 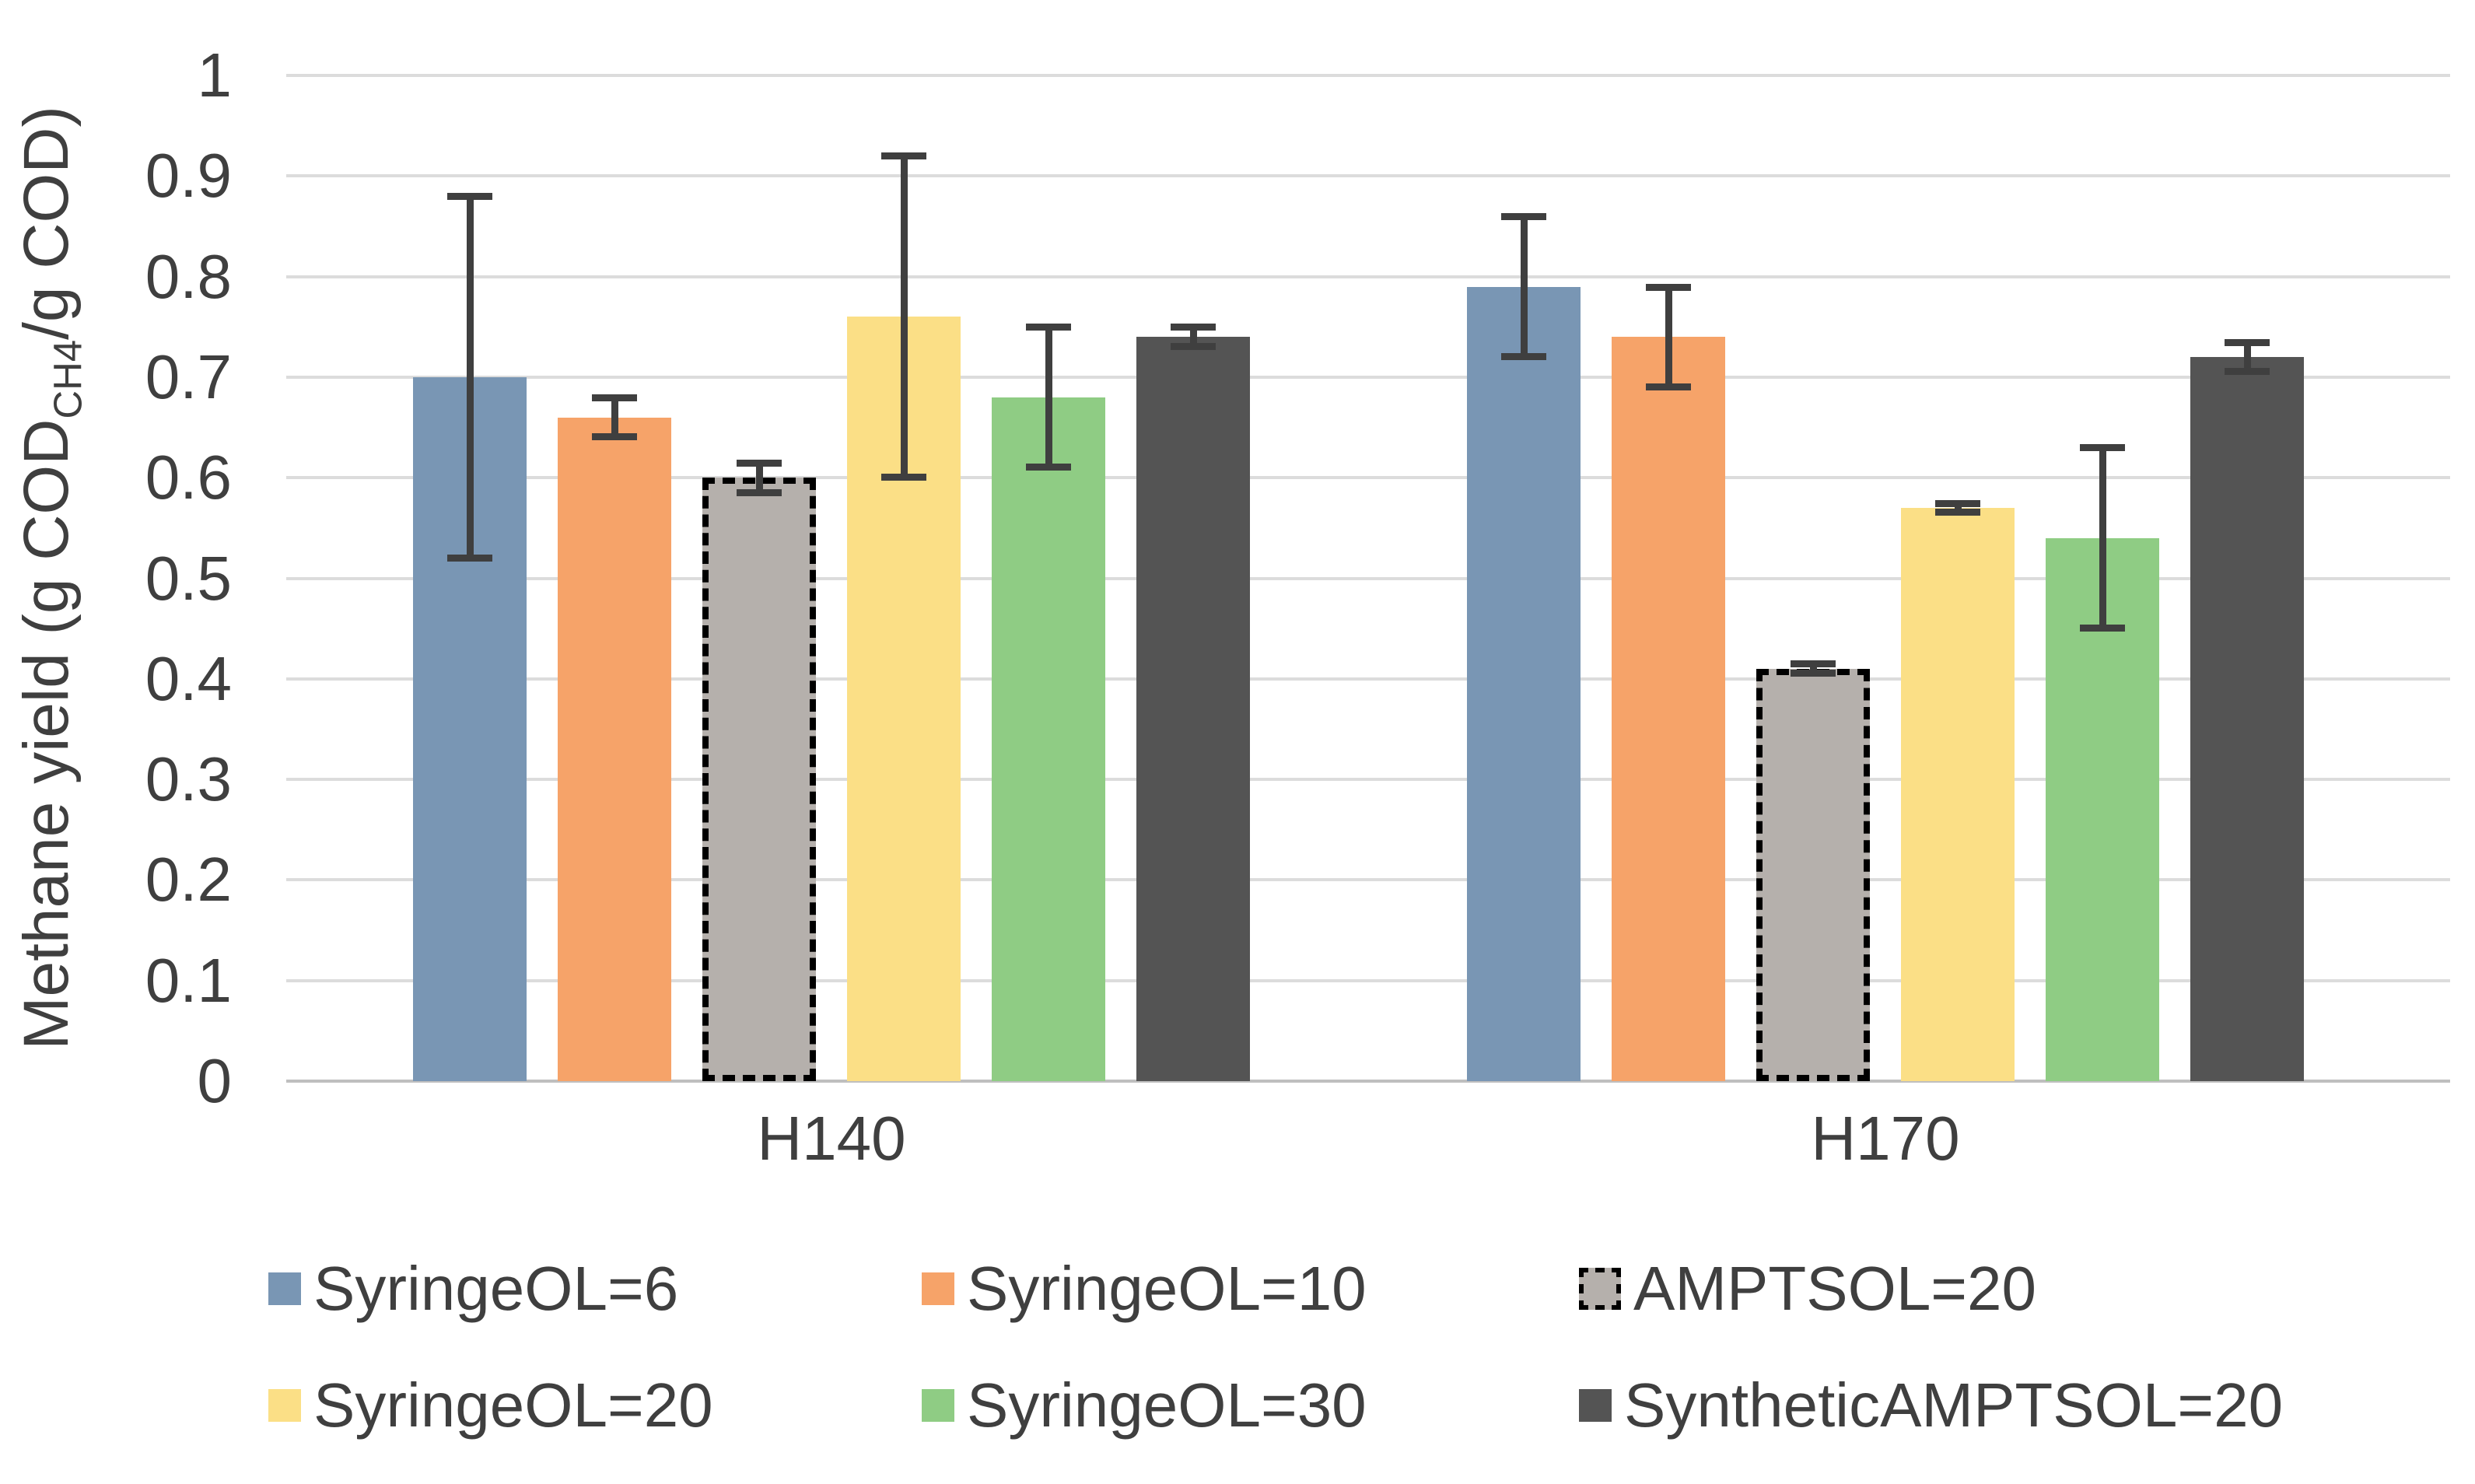 What do you see at coordinates (1167, 1289) in the screenshot?
I see `legend-label: SyringeOL=10` at bounding box center [1167, 1289].